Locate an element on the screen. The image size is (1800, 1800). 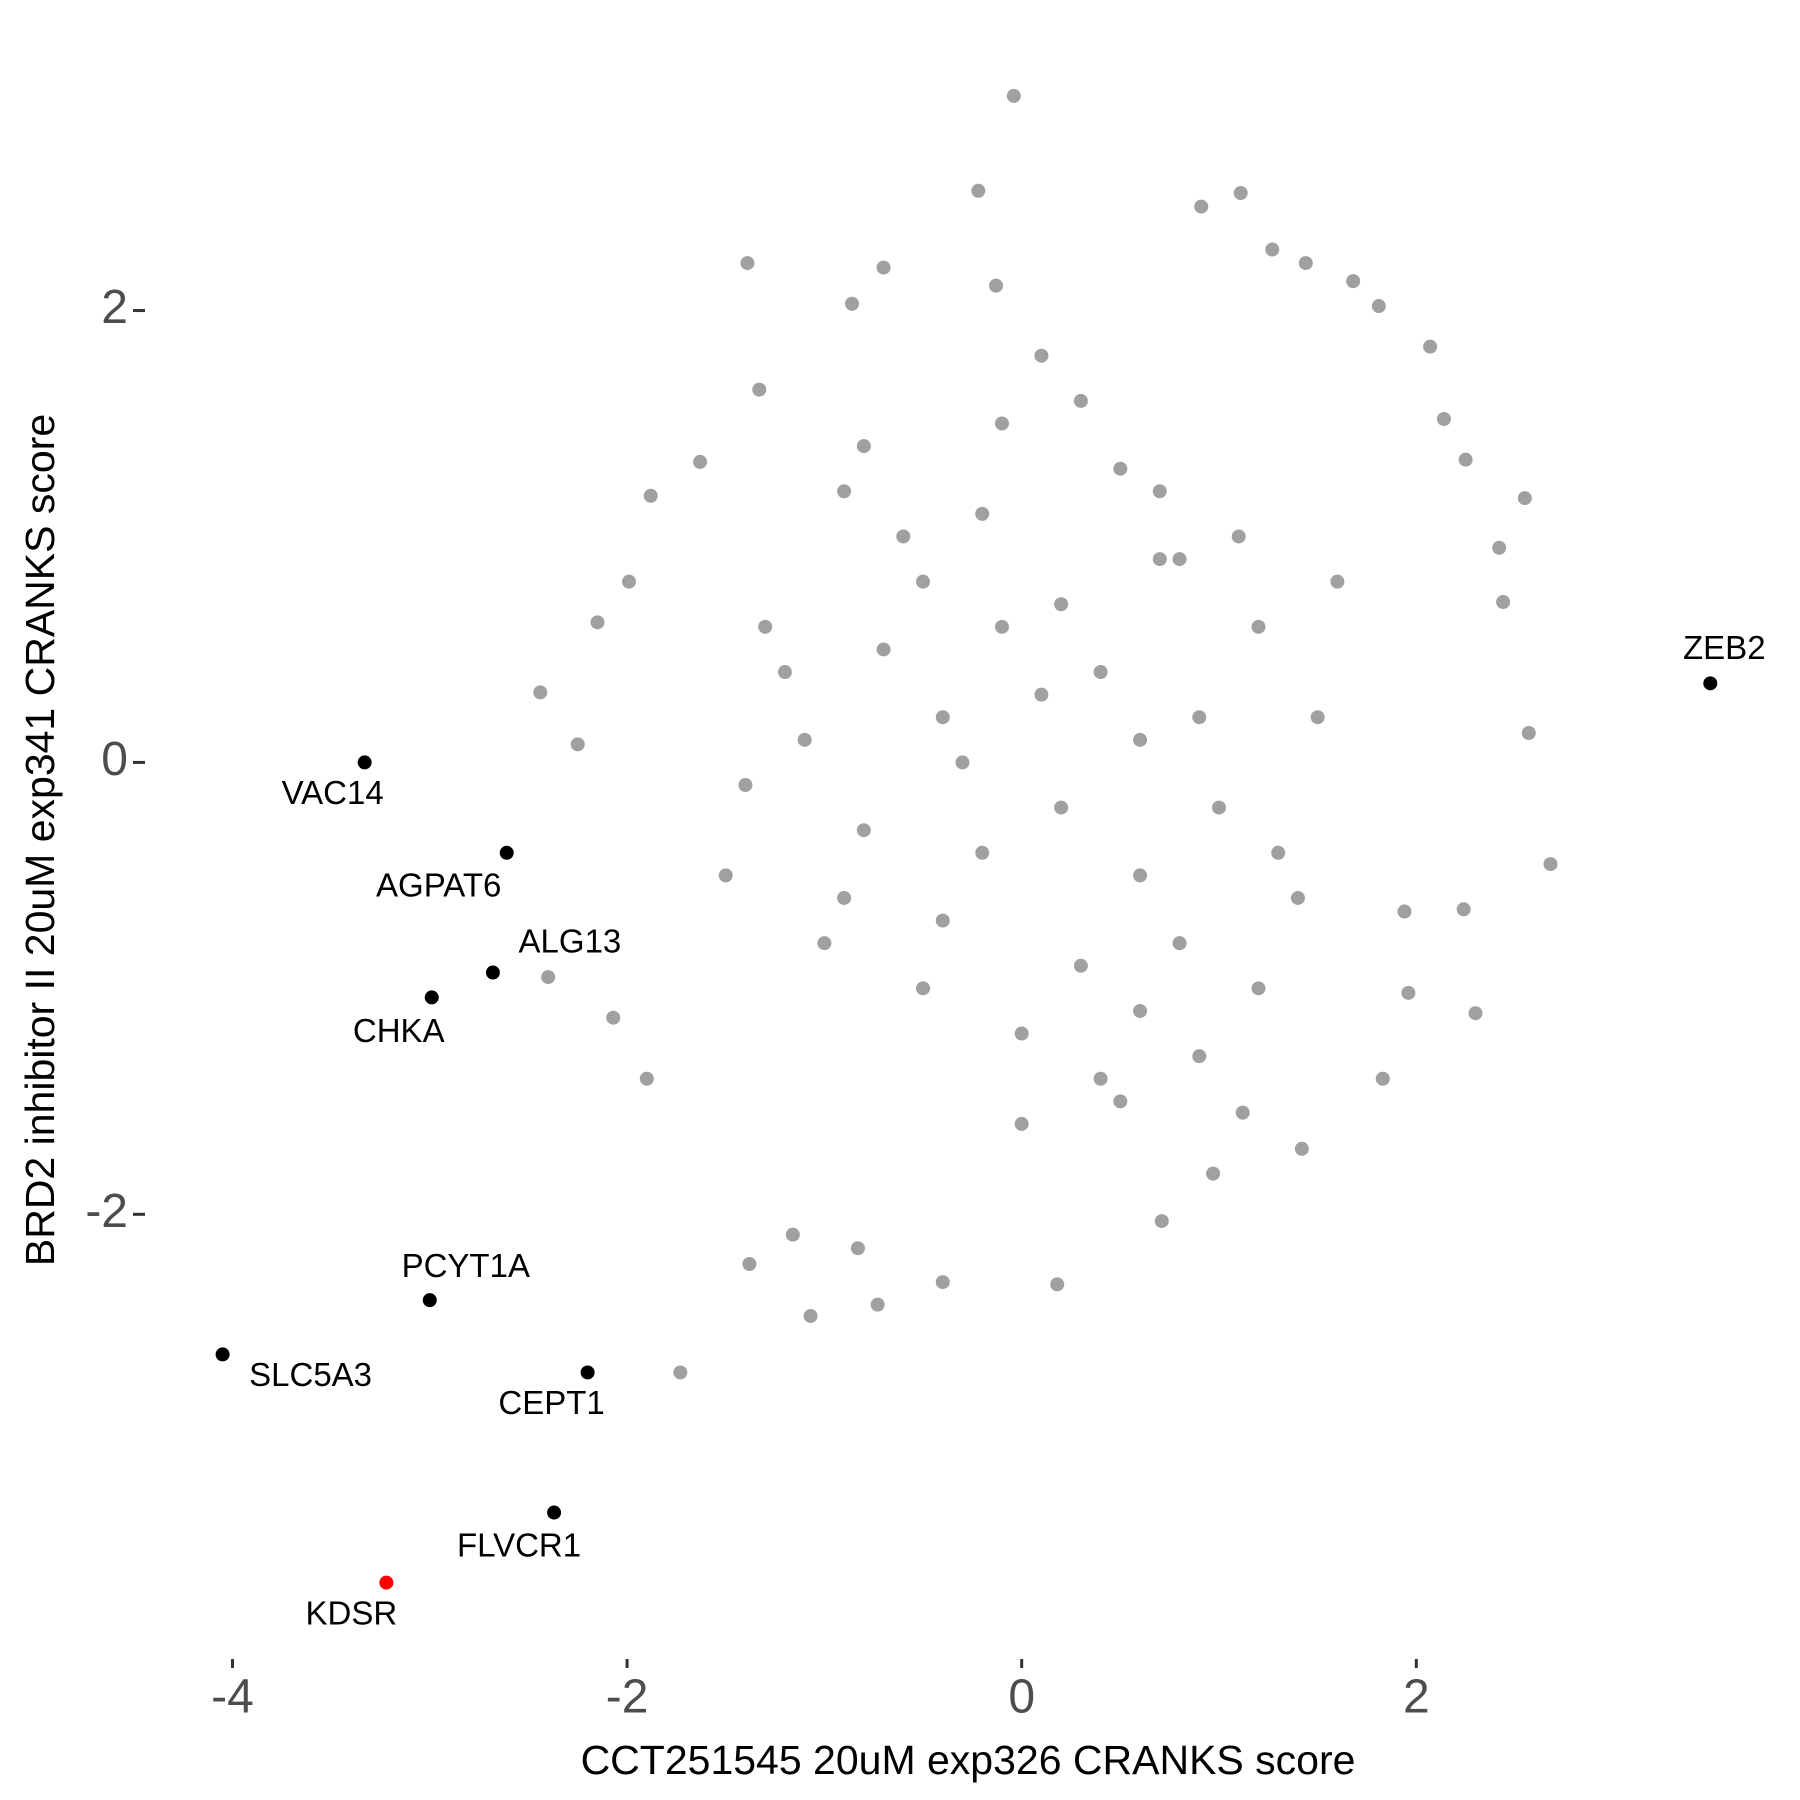
y-tick-label: -2 is located at coordinates (106, 1211).